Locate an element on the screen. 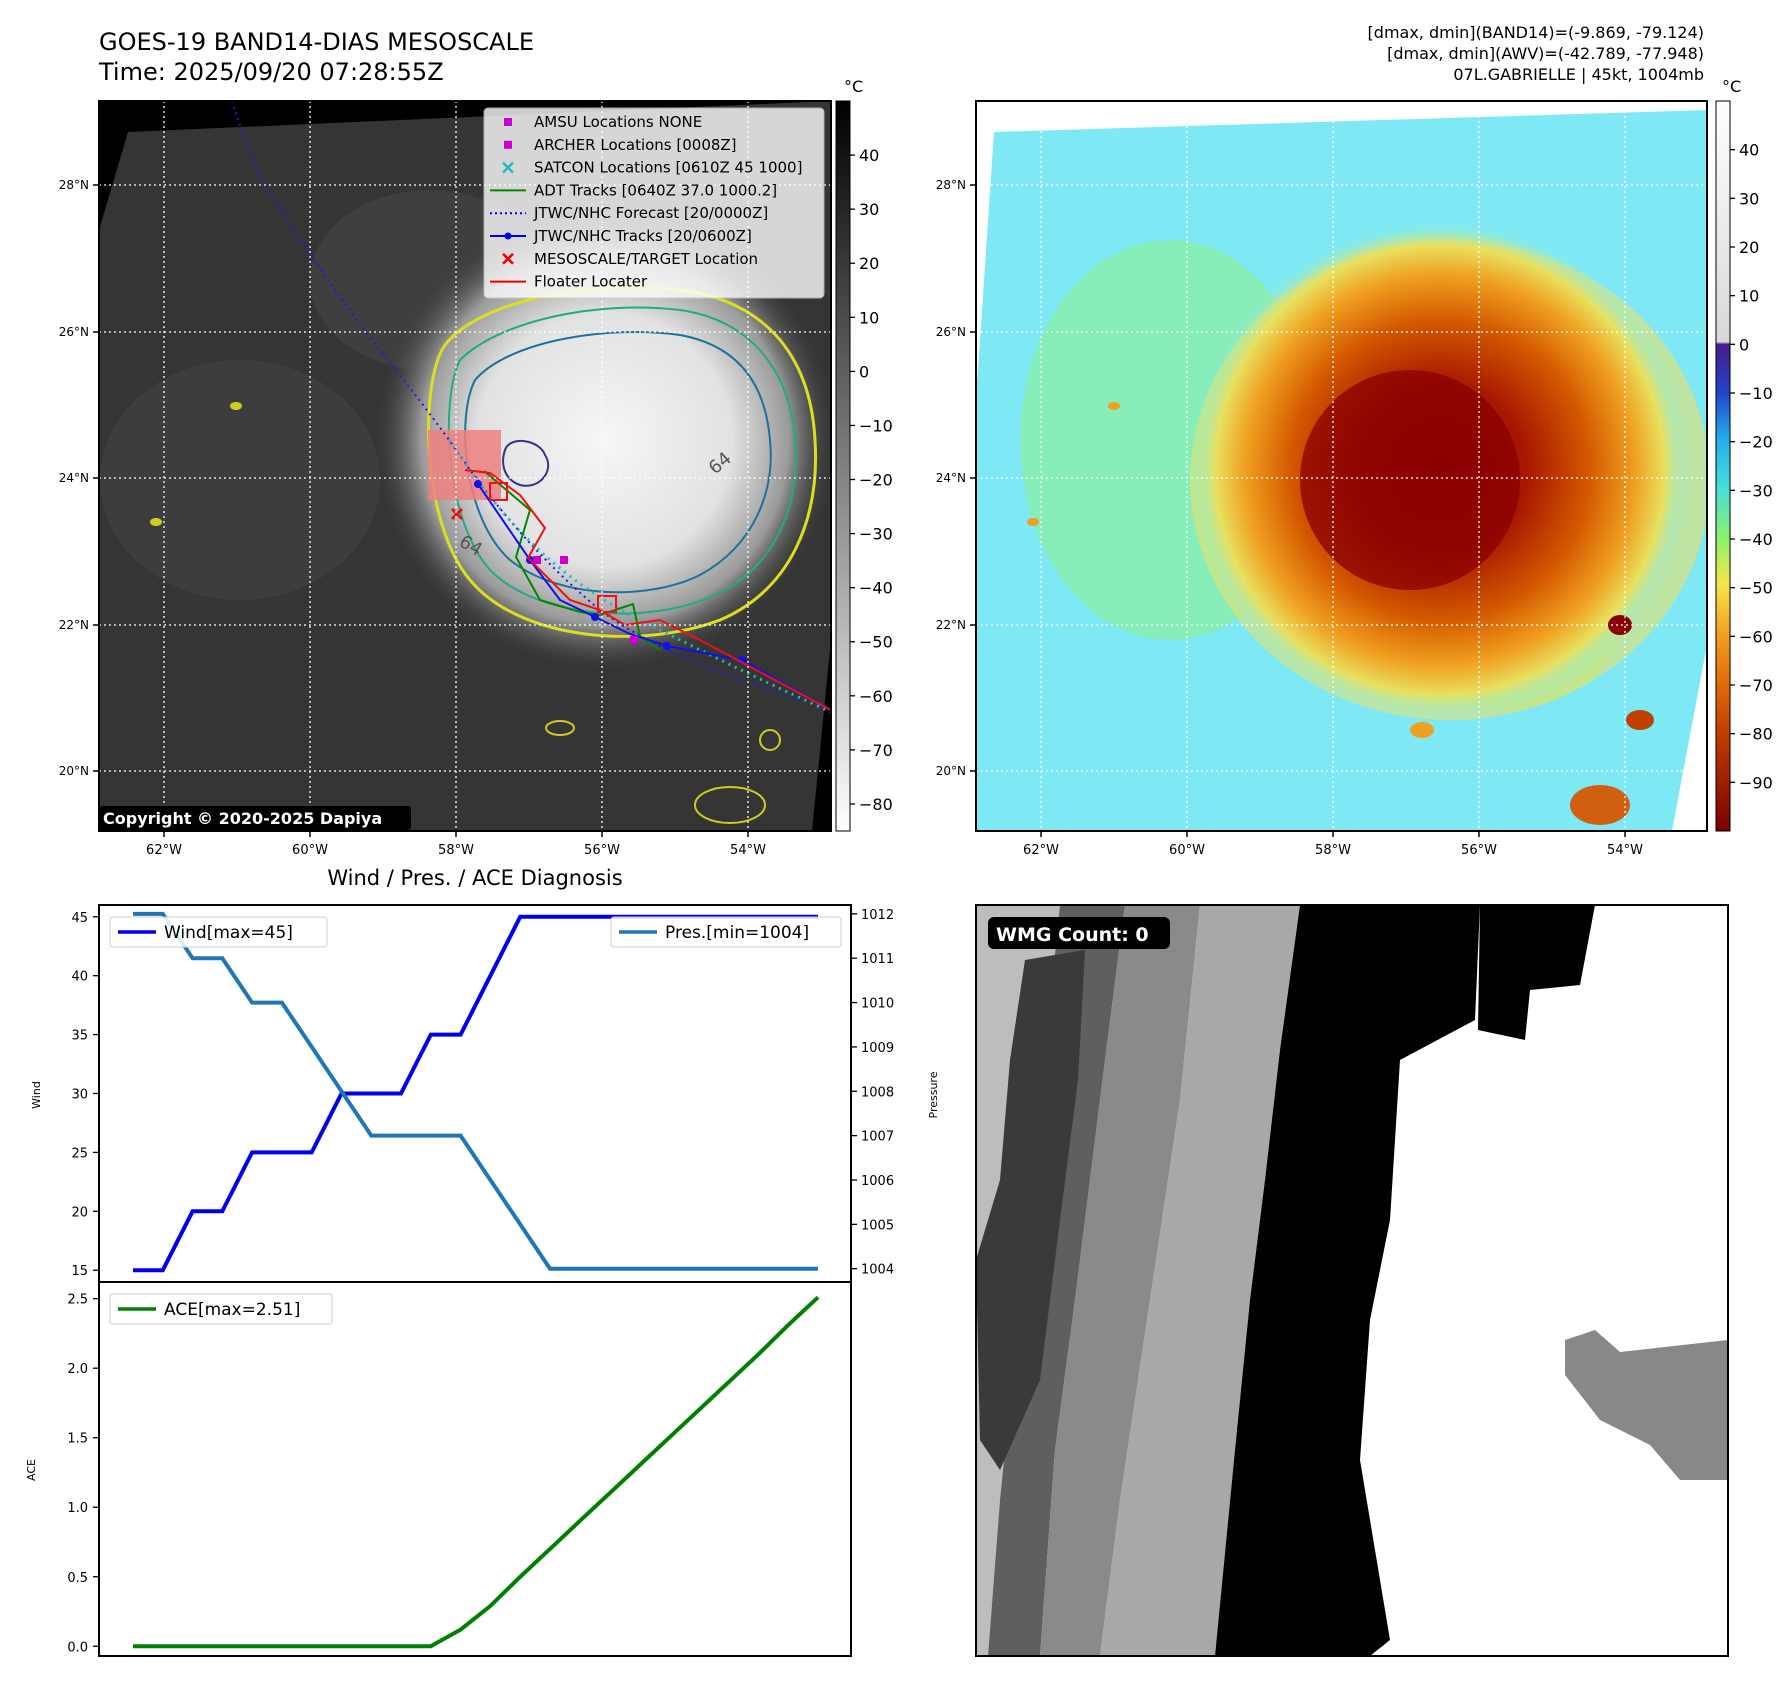 The height and width of the screenshot is (1690, 1792). legend-label: JTWC/NHC Tracks [20/0600Z] is located at coordinates (642, 236).